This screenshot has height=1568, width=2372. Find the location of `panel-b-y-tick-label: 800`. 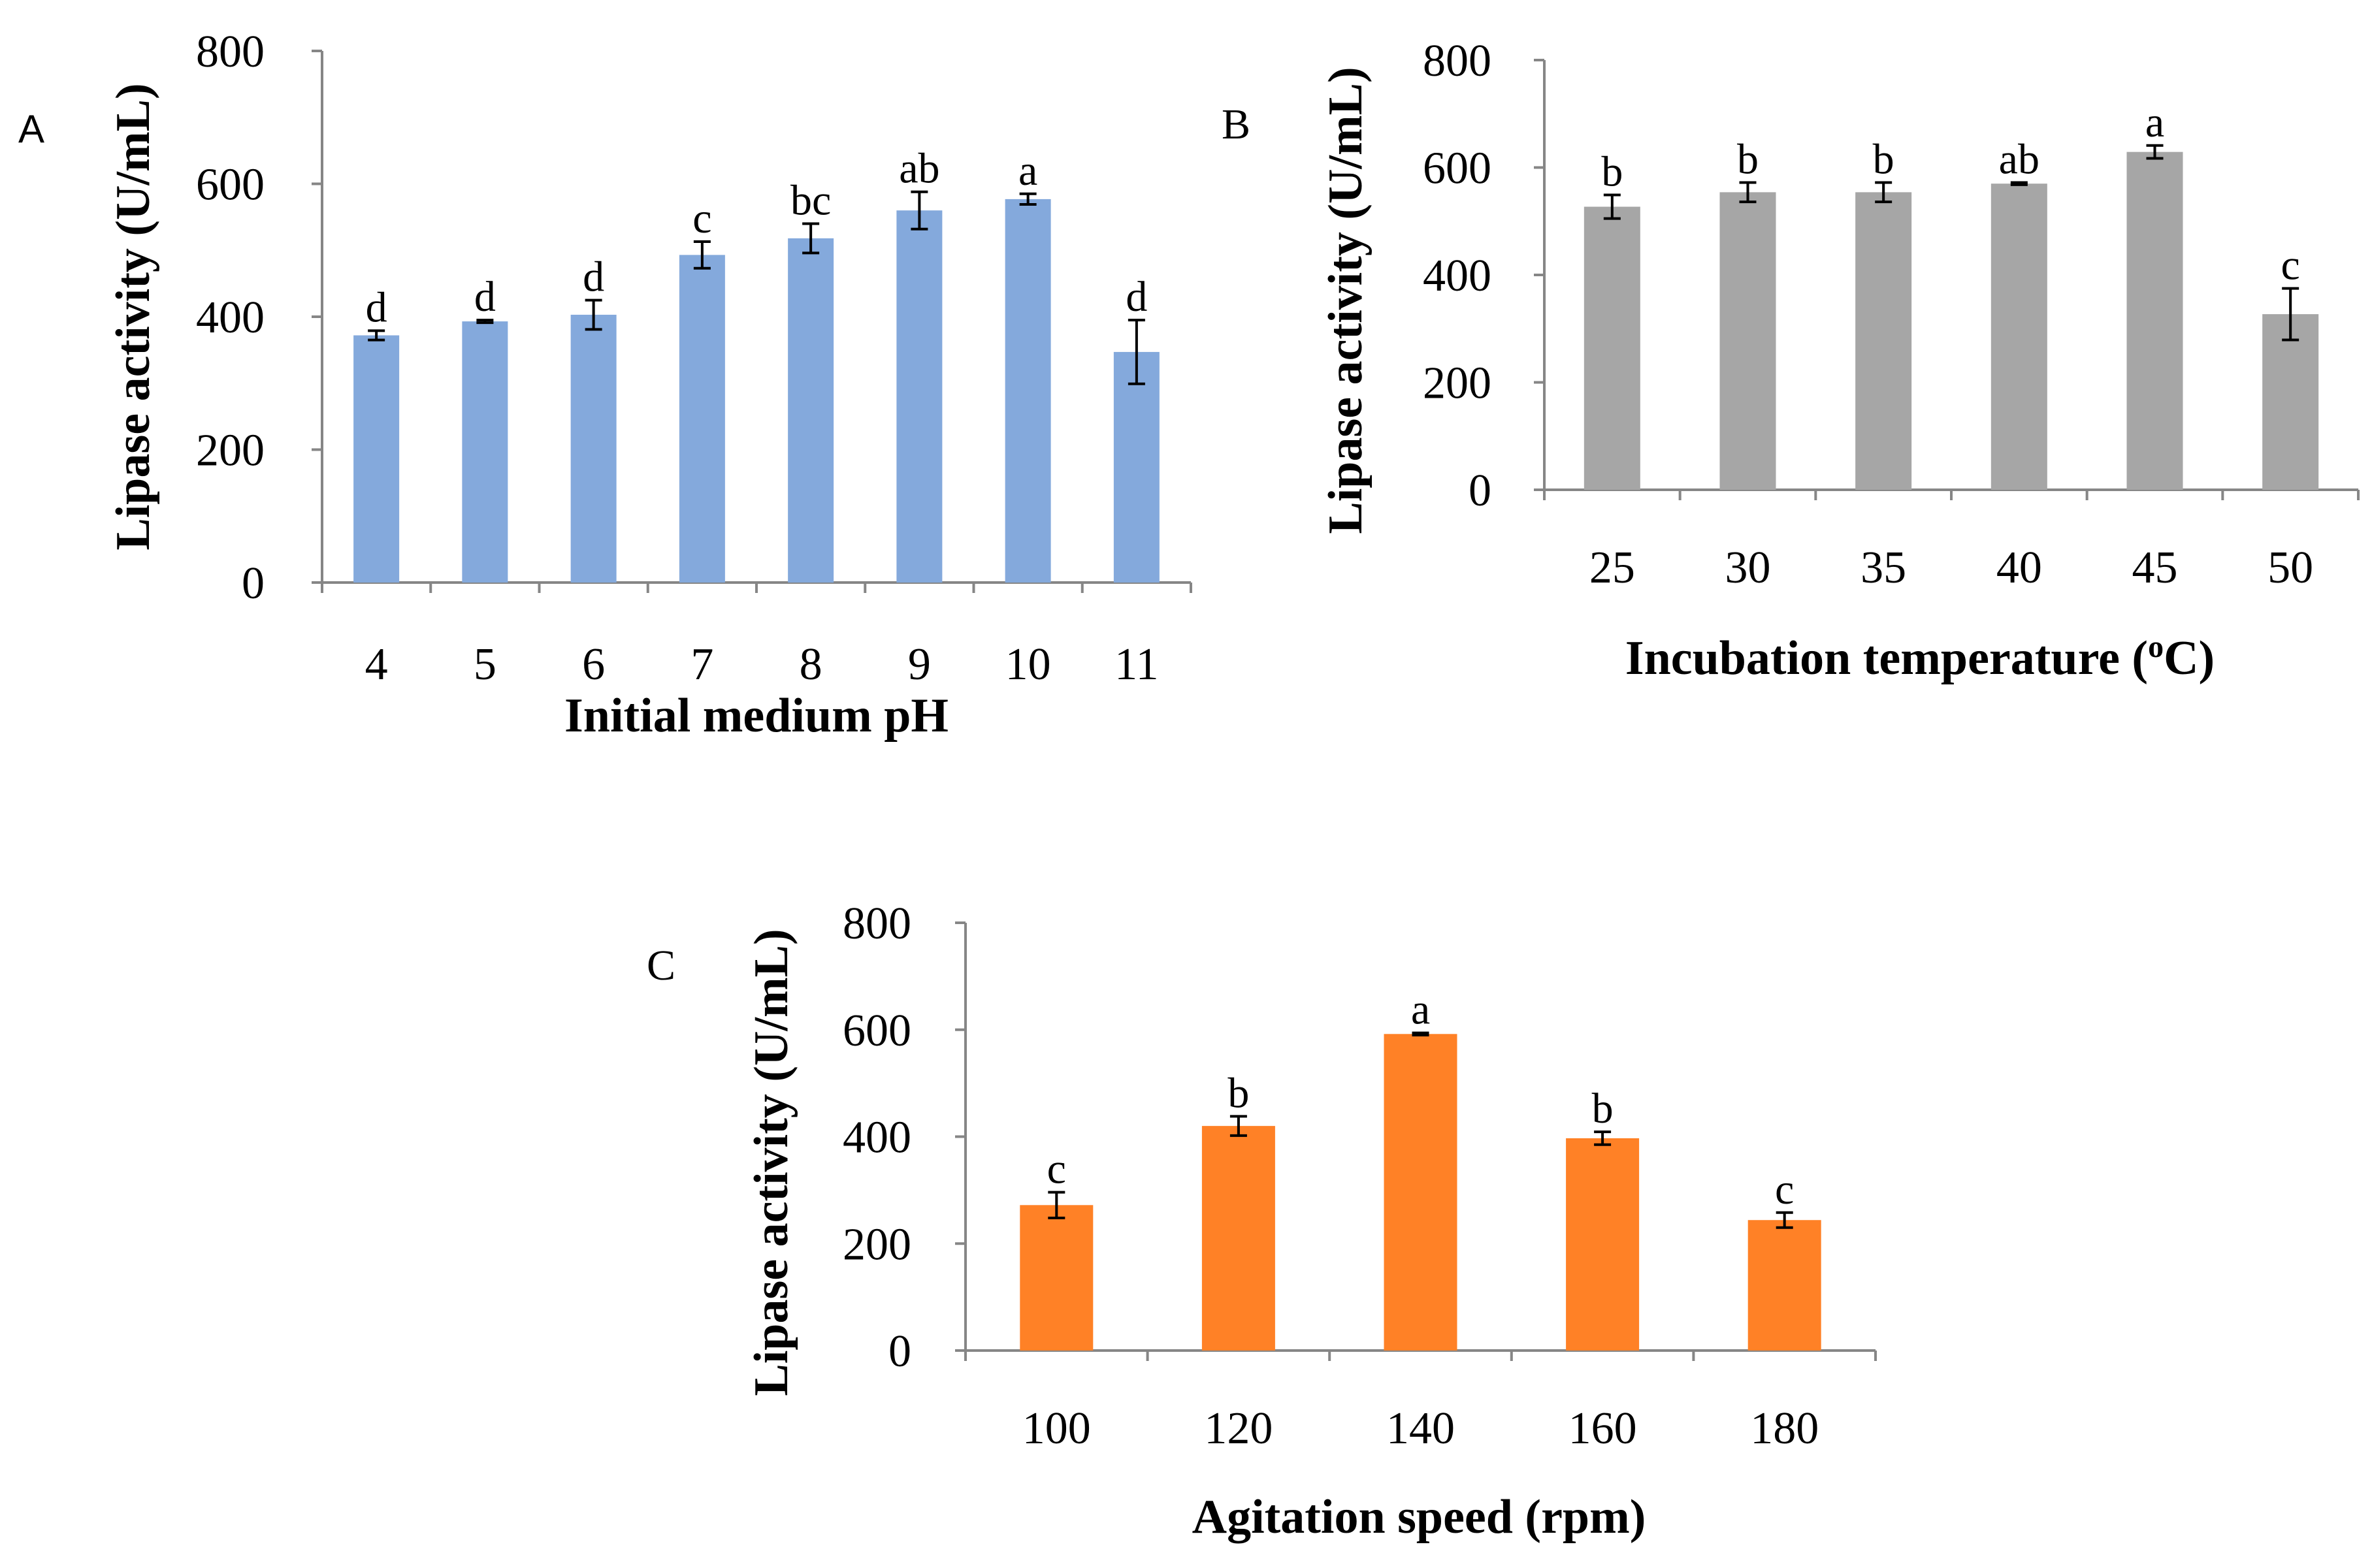

panel-b-y-tick-label: 800 is located at coordinates (1457, 61).